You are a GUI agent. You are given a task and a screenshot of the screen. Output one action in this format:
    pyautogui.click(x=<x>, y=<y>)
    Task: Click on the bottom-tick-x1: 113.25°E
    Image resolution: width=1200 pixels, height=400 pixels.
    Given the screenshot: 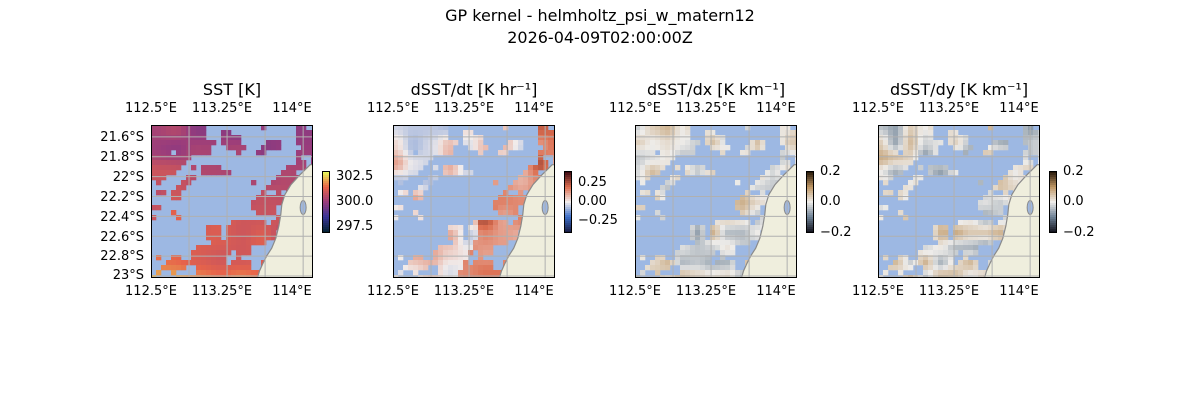 What is the action you would take?
    pyautogui.click(x=222, y=291)
    